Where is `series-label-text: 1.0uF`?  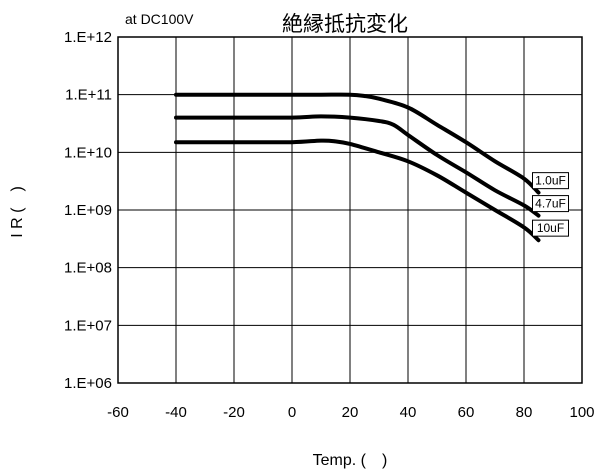
series-label-text: 1.0uF is located at coordinates (550, 181).